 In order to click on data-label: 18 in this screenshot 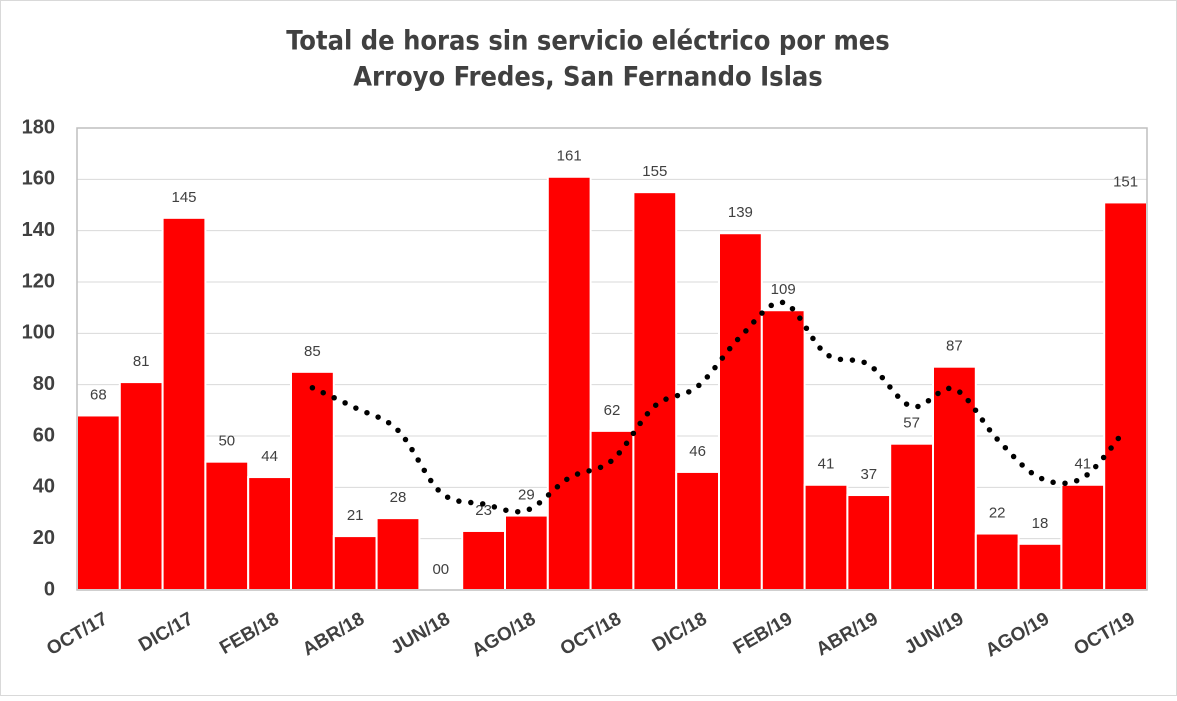, I will do `click(1040, 523)`.